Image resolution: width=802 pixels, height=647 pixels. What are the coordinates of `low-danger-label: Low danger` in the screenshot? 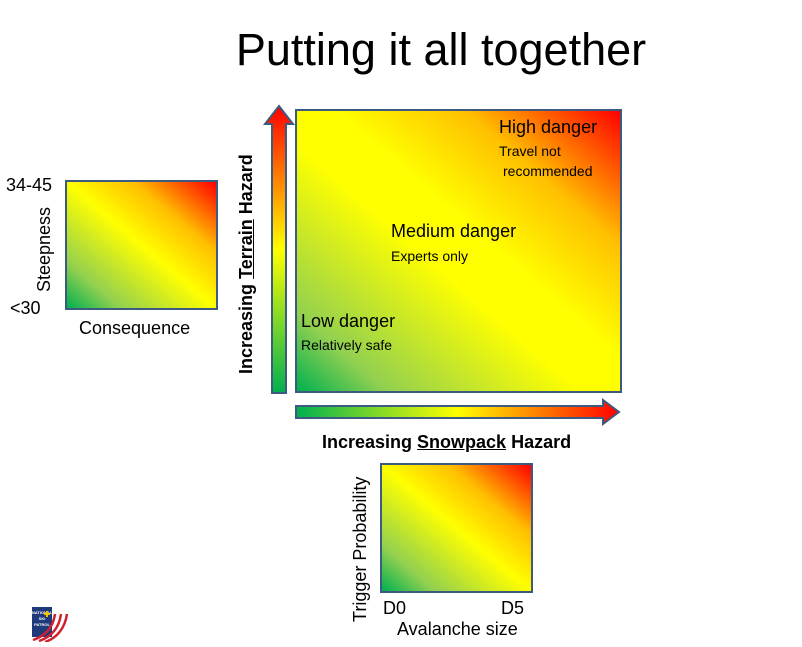 It's located at (348, 321).